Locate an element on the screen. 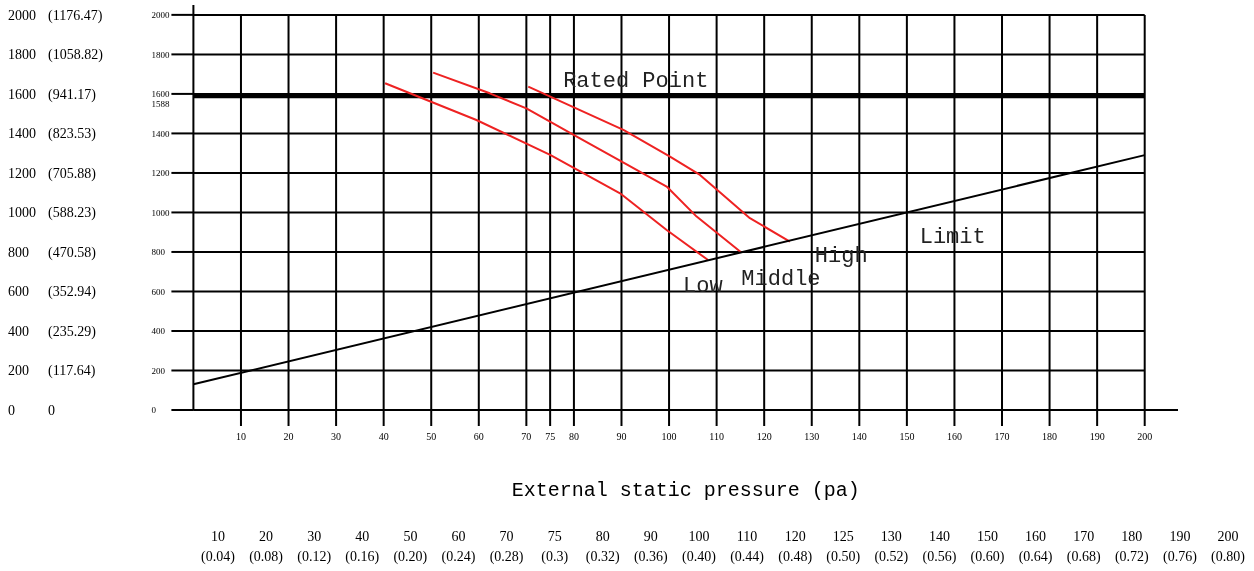 The image size is (1254, 571). text: 90 (0.36) is located at coordinates (651, 547).